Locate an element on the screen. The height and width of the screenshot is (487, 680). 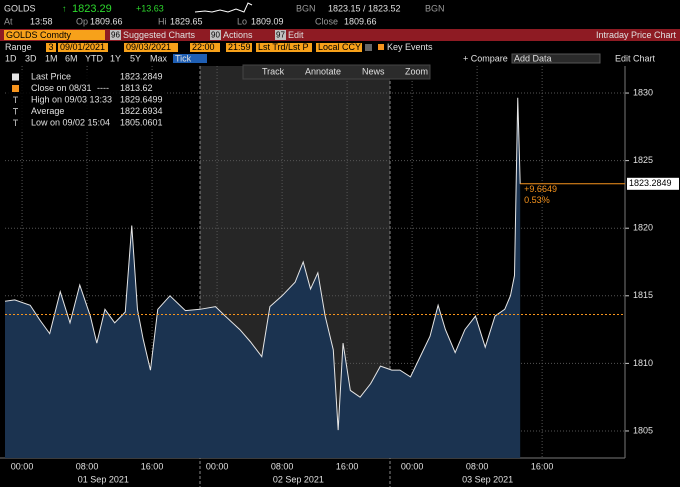
period-button: 1M is located at coordinates (51, 58).